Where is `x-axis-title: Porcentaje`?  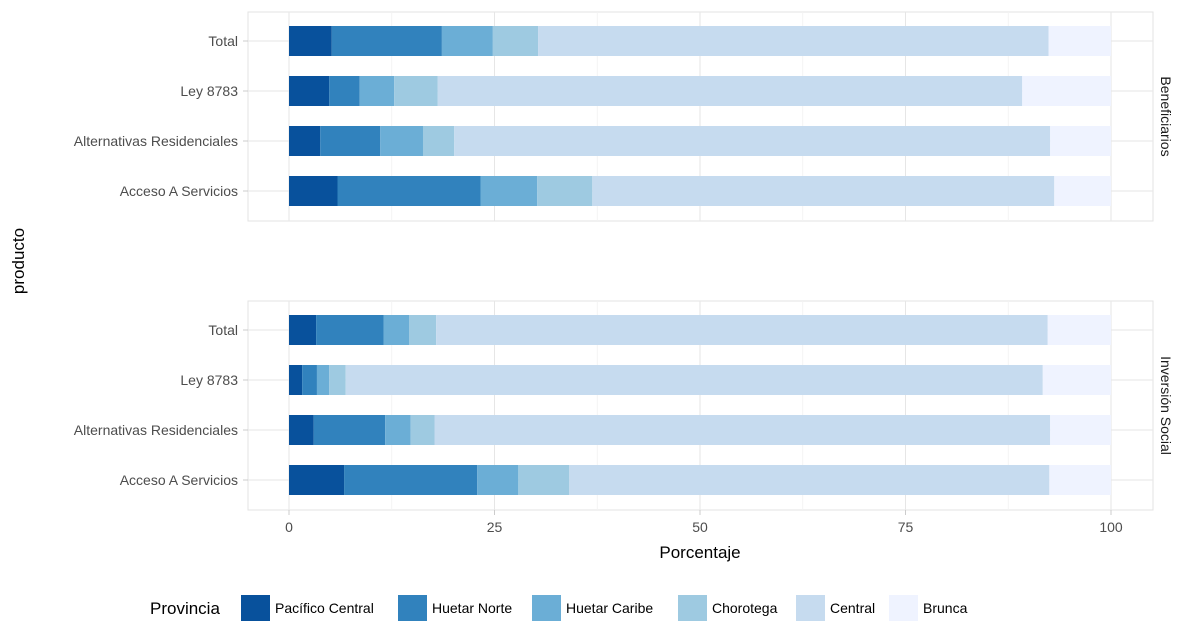 x-axis-title: Porcentaje is located at coordinates (699, 552).